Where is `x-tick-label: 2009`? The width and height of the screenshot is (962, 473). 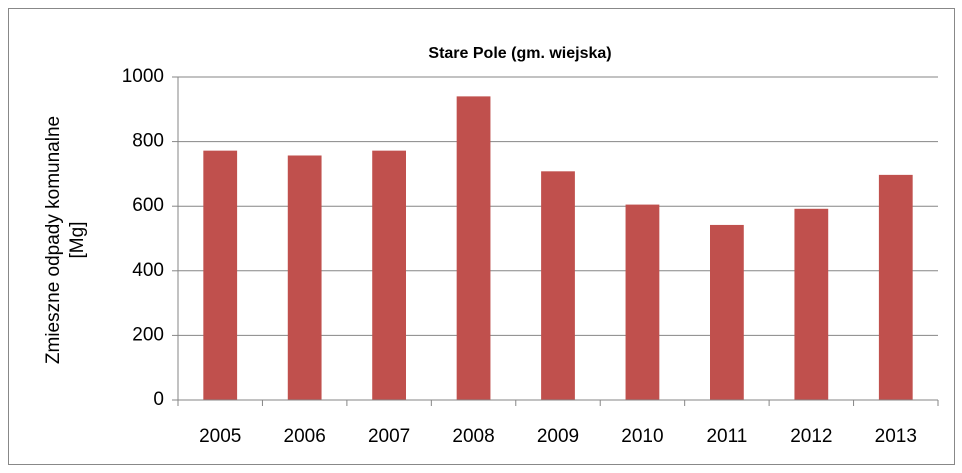
x-tick-label: 2009 is located at coordinates (558, 436).